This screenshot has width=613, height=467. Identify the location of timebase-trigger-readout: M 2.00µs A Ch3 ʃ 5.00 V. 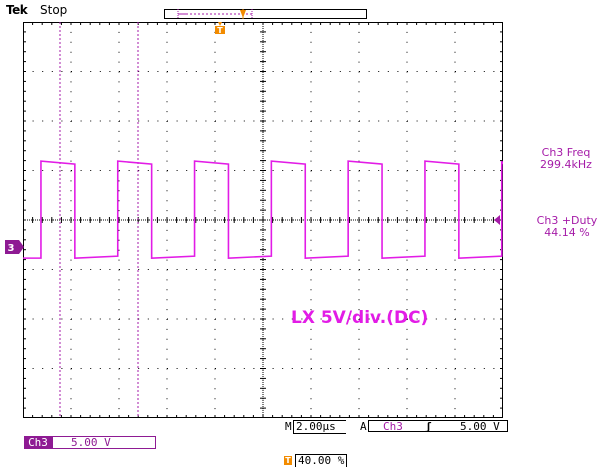
(396, 427).